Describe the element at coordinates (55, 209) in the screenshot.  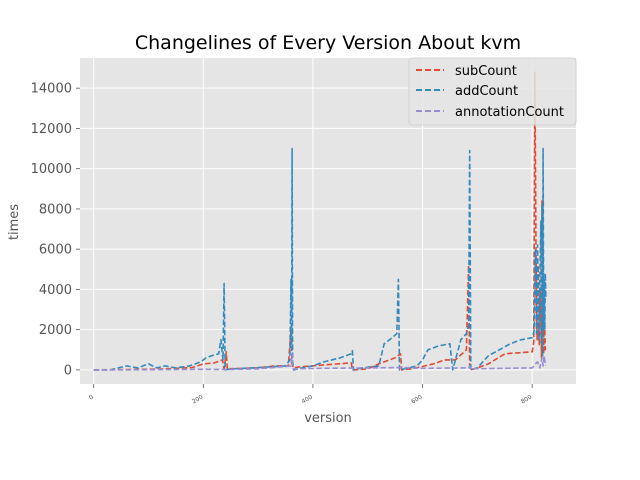
I see `y-tick-label: 8000` at that location.